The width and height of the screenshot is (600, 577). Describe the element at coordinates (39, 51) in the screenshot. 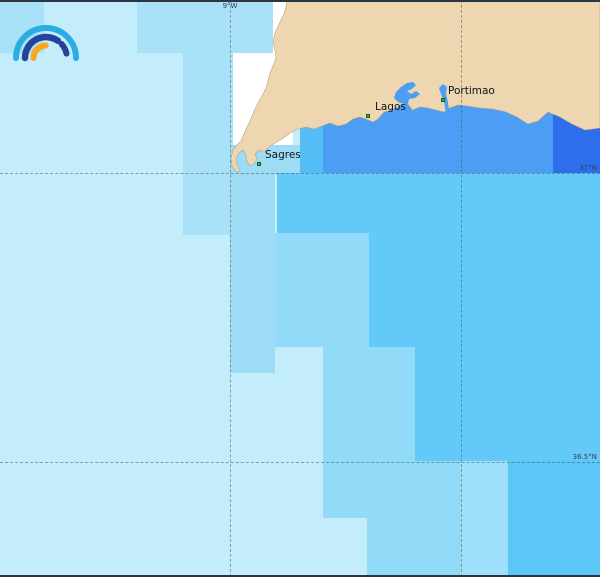

I see `logo-arc-orange` at that location.